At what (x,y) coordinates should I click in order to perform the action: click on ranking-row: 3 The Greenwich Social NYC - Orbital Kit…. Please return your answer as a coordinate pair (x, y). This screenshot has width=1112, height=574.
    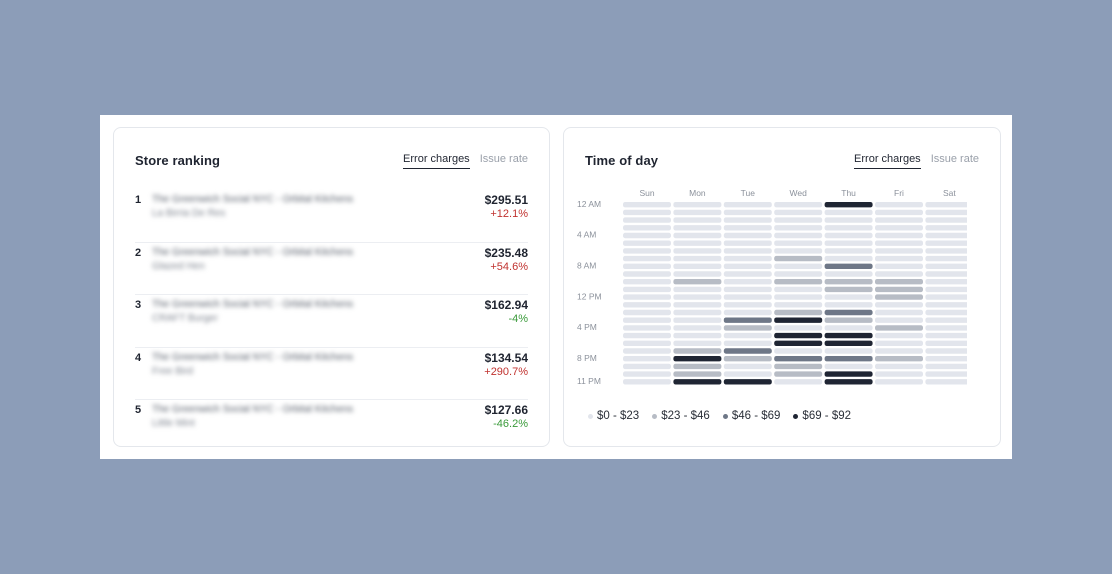
    Looking at the image, I should click on (331, 321).